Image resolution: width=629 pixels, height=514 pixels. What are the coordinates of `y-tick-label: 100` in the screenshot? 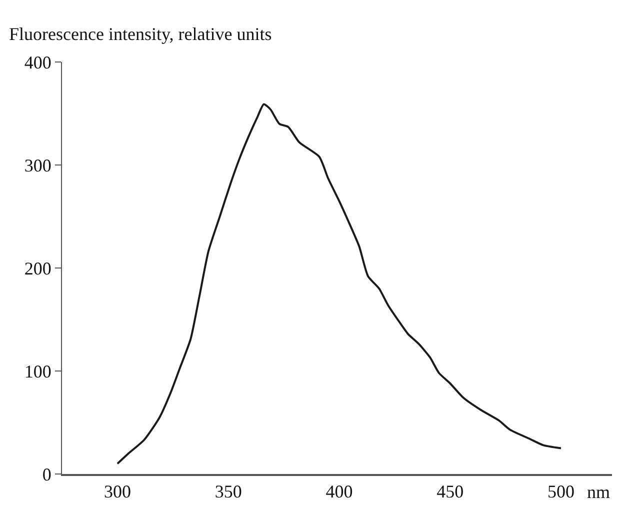 It's located at (38, 371).